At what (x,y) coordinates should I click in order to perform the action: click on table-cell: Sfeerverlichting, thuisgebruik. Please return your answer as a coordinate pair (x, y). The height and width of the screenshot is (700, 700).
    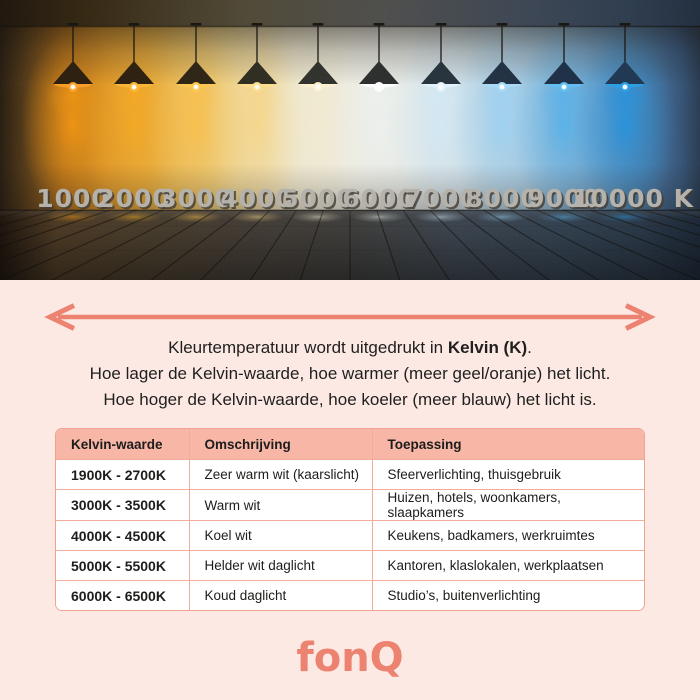
    Looking at the image, I should click on (507, 474).